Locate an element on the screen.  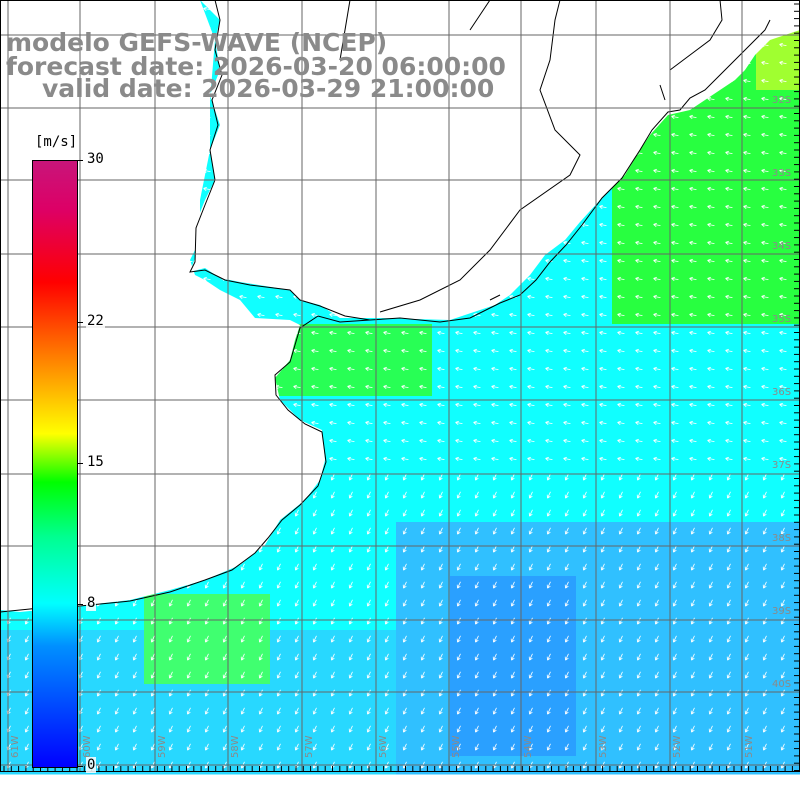
colorbar-tickmark is located at coordinates (80, 766).